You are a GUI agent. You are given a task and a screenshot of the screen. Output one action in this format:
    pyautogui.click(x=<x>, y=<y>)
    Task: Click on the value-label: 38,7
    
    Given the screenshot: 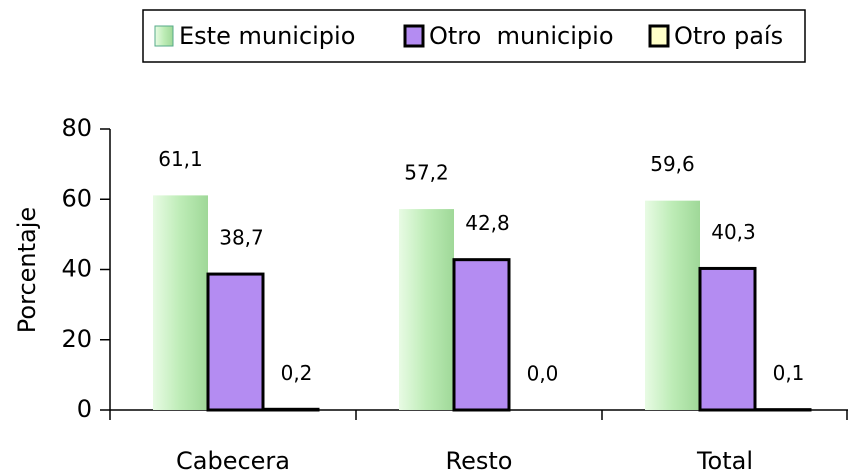 What is the action you would take?
    pyautogui.click(x=241, y=238)
    